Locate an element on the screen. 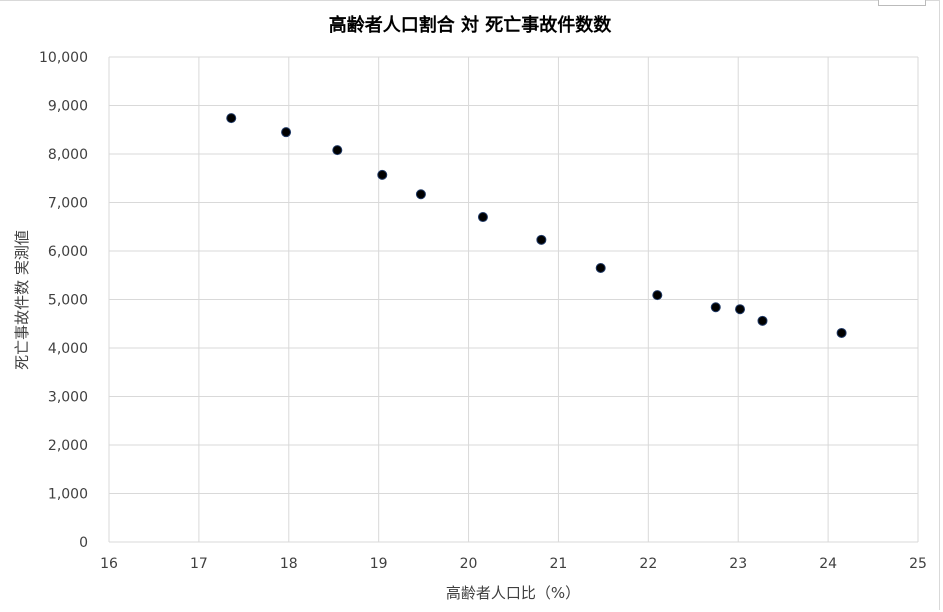 Image resolution: width=943 pixels, height=612 pixels. x-tick-label: 23 is located at coordinates (738, 564).